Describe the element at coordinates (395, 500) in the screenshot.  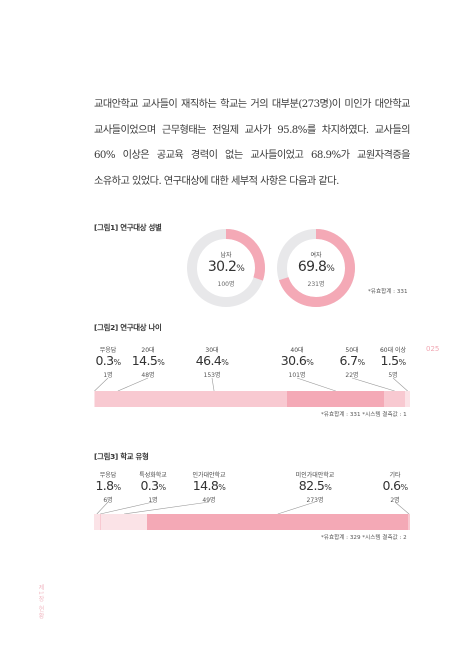
I see `fig3-count: 2명` at that location.